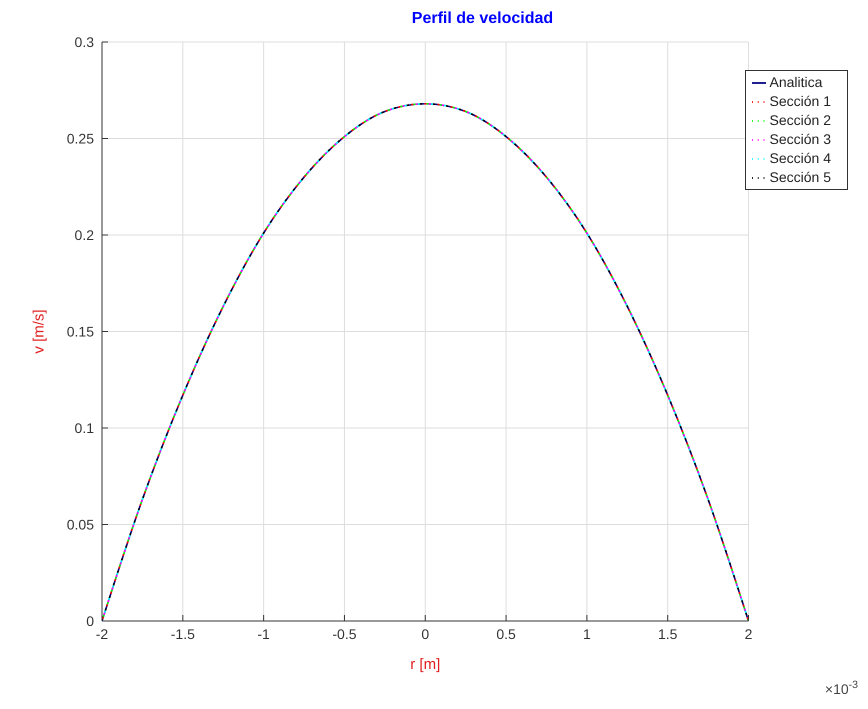  I want to click on y-tick-label: 0.15, so click(80, 331).